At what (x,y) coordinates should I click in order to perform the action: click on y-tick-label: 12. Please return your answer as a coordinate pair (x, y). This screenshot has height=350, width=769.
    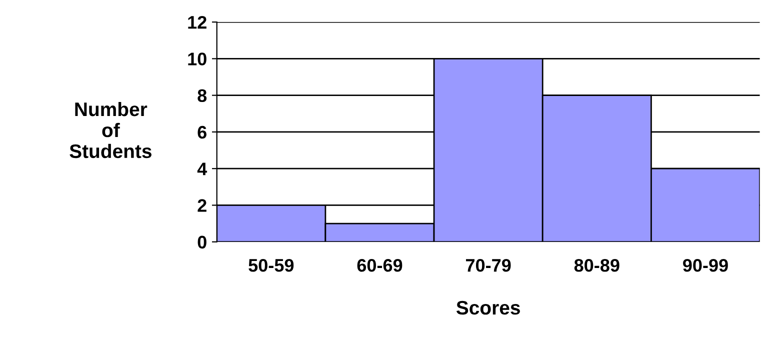
    Looking at the image, I should click on (197, 22).